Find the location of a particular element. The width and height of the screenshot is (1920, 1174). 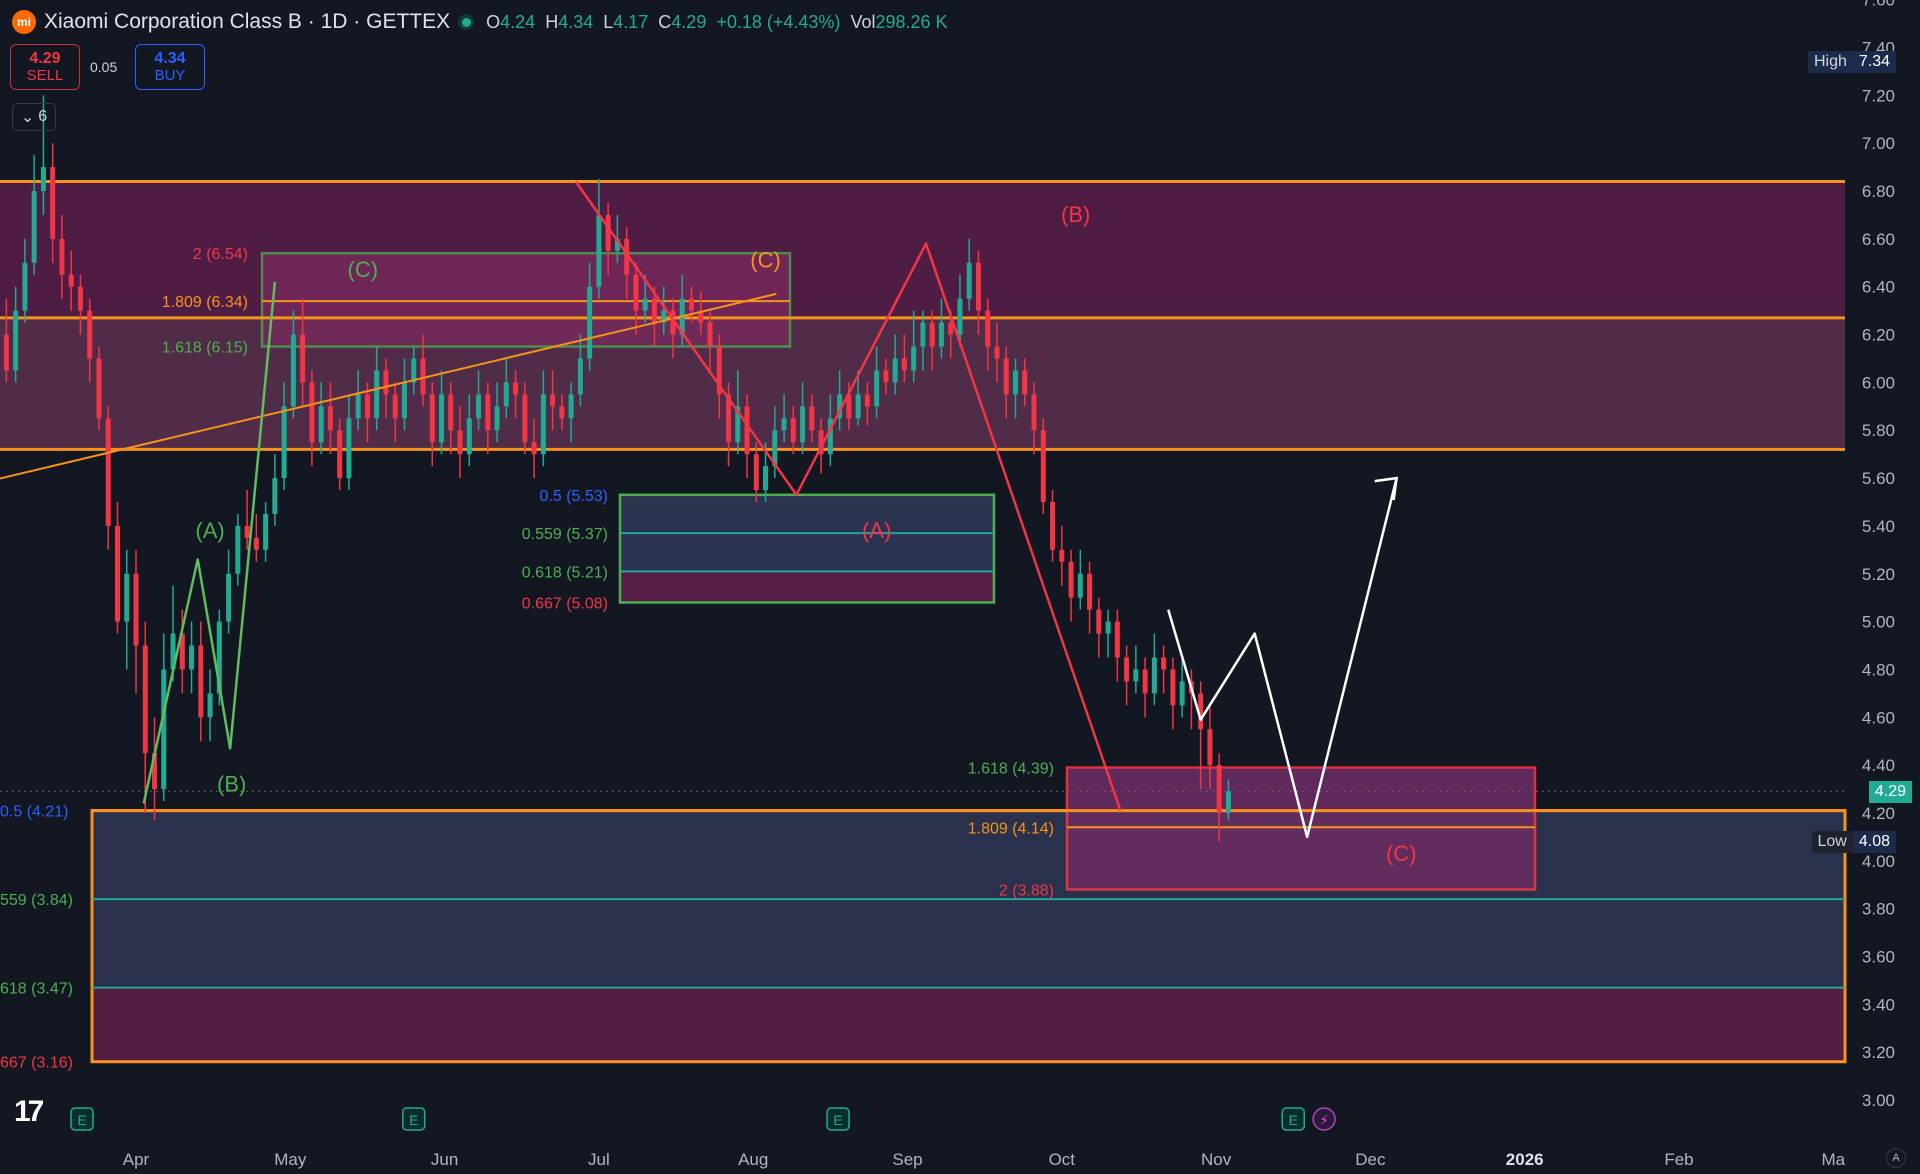

change-value: +0.18 (+4.43%) is located at coordinates (778, 21).